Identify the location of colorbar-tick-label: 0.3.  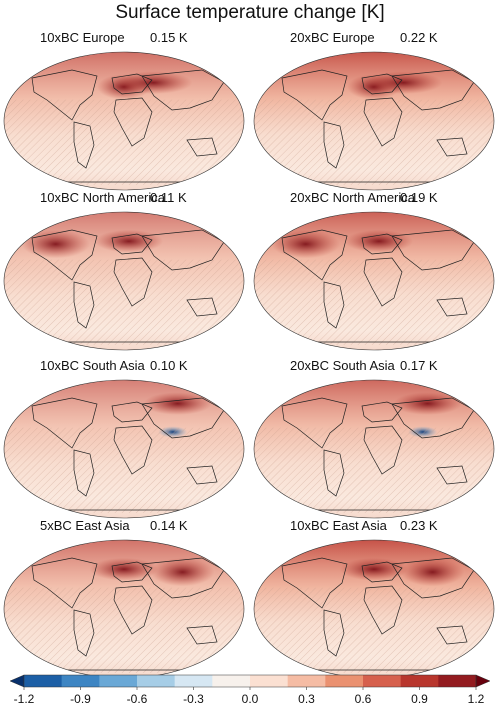
(306, 699).